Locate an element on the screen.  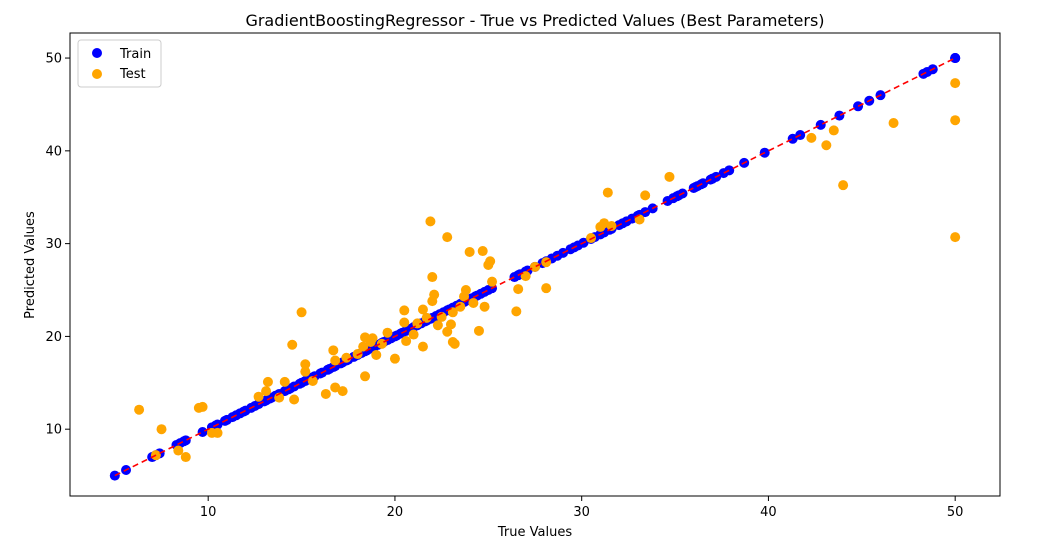
legend: Train Test is located at coordinates (119, 63).